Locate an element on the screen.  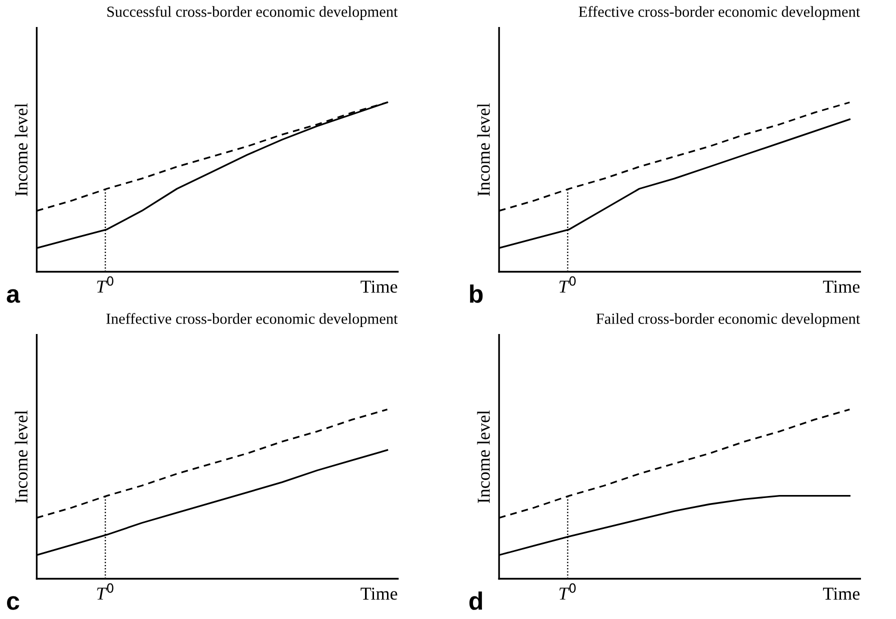
chart-title: Ineffective cross-border economic development is located at coordinates (252, 320).